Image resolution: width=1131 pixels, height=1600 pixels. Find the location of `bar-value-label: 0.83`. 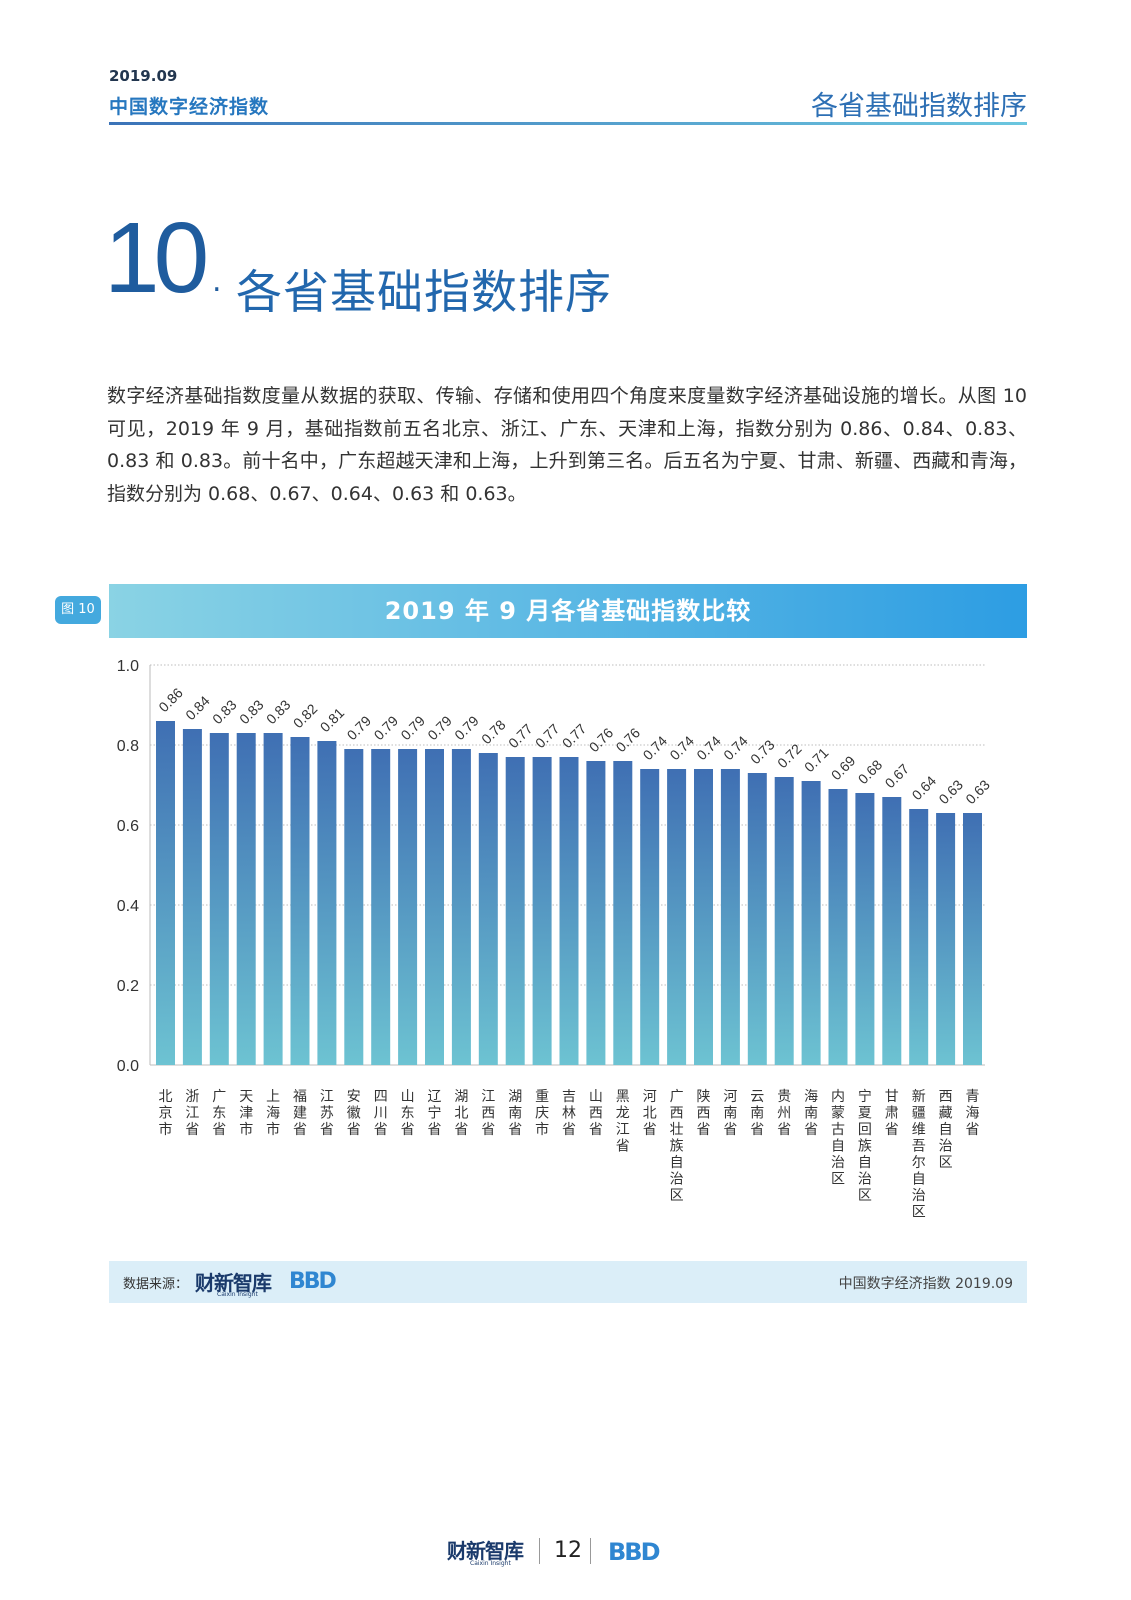

bar-value-label: 0.83 is located at coordinates (224, 711).